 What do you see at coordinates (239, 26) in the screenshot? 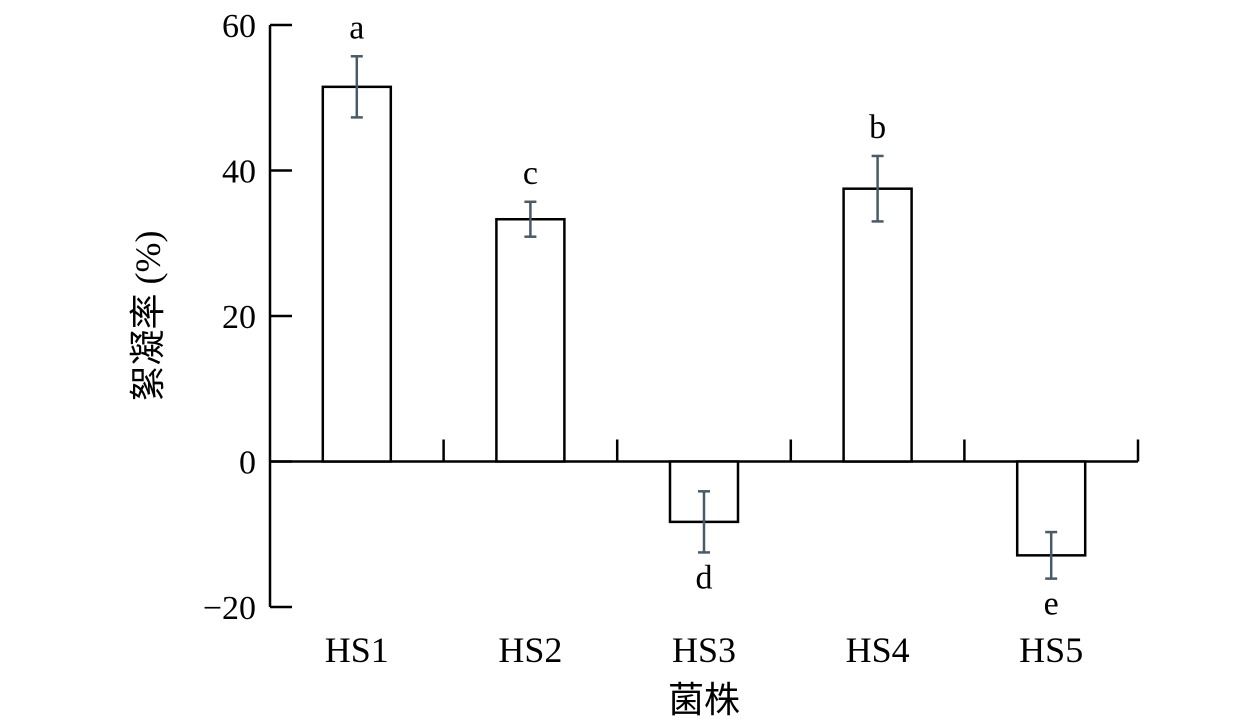
I see `y-tick-label: 60` at bounding box center [239, 26].